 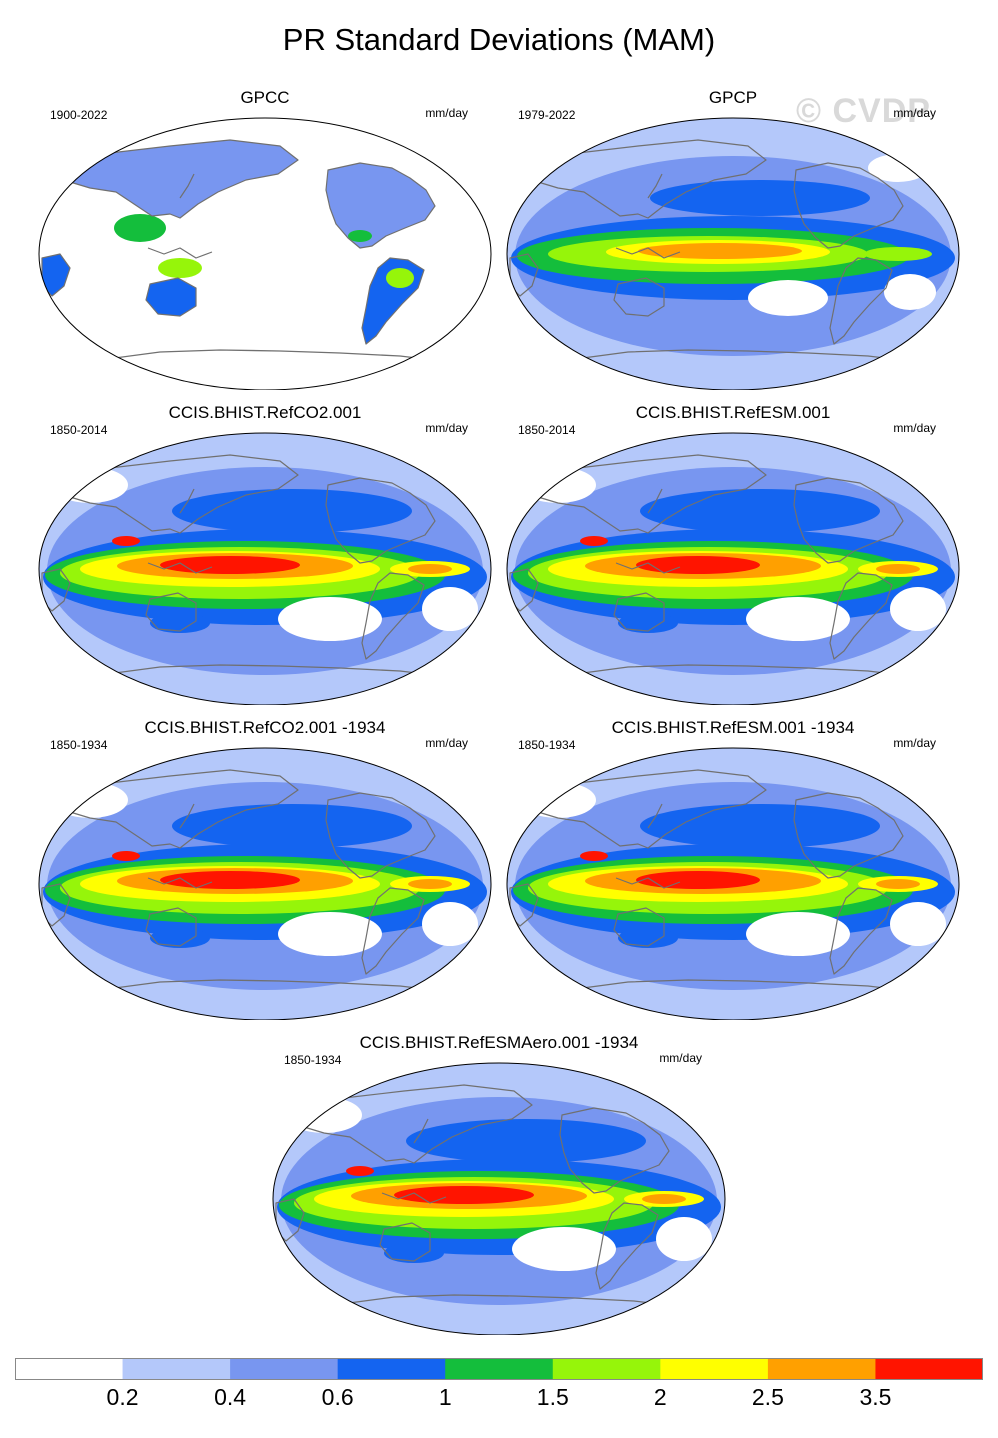 I want to click on asia-land-variability, so click(x=179, y=179).